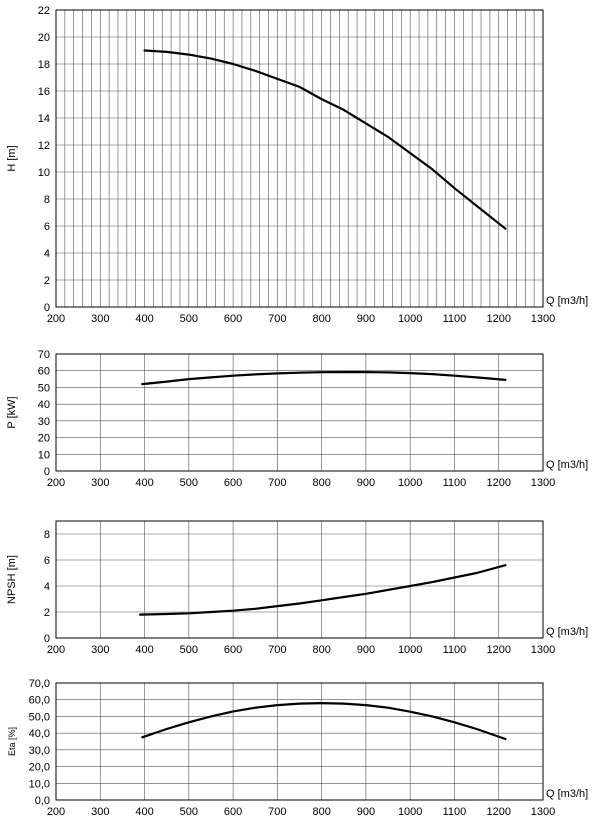 The width and height of the screenshot is (600, 825). Describe the element at coordinates (47, 200) in the screenshot. I see `chart-head-y-tick-8: 8` at that location.